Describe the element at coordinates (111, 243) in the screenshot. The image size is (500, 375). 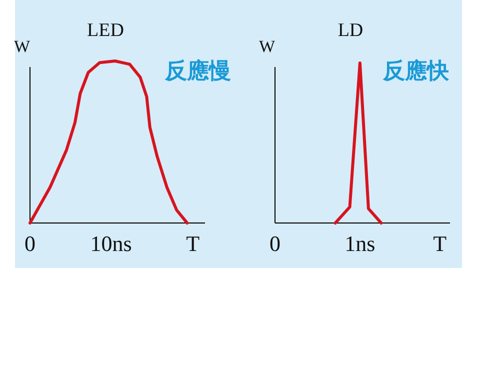
I see `x-tick-label: 10ns` at that location.